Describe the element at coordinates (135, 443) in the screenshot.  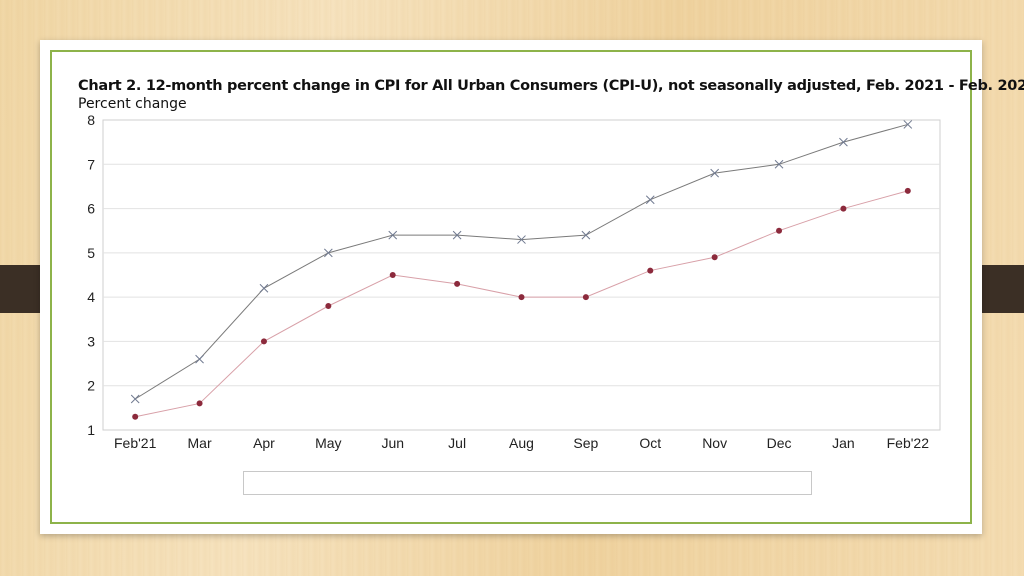
I see `x-tick-label: Feb'21` at that location.